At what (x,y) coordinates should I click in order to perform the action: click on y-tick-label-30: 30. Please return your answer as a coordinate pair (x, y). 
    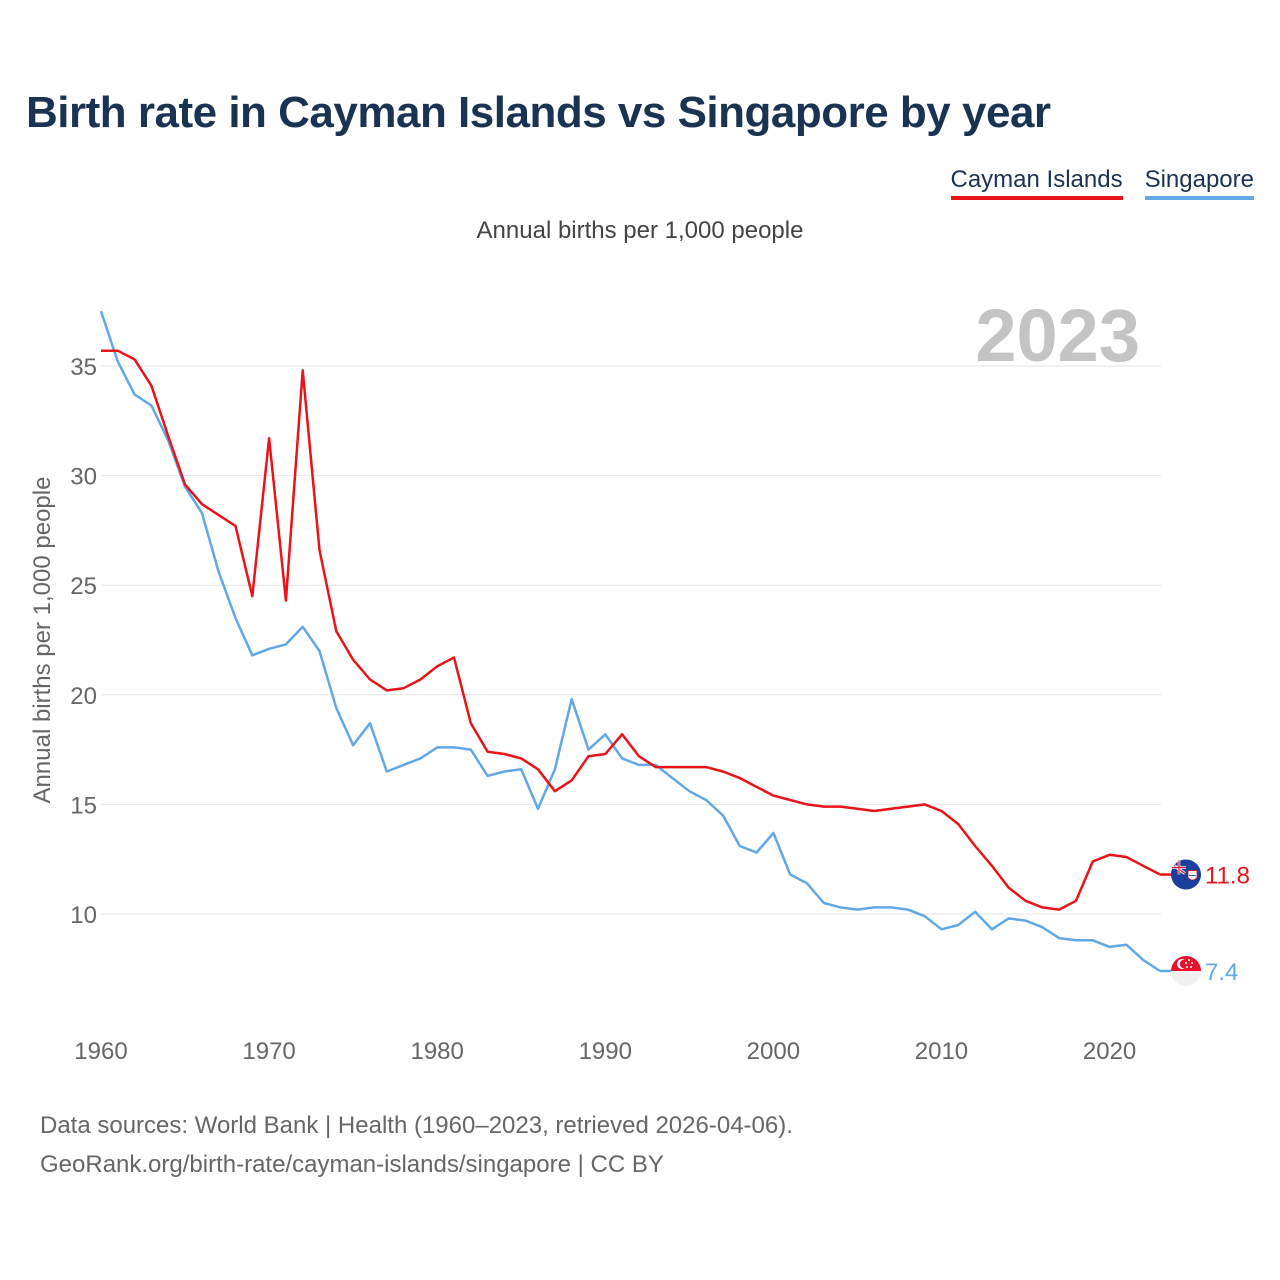
    Looking at the image, I should click on (83, 477).